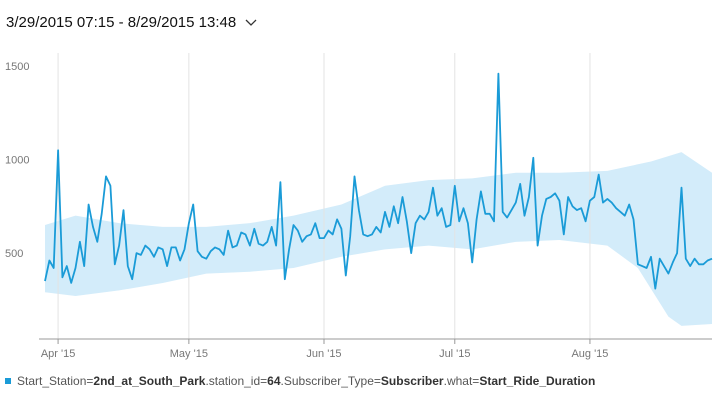 This screenshot has height=402, width=721. What do you see at coordinates (589, 354) in the screenshot?
I see `x-tick-label: Aug '15` at bounding box center [589, 354].